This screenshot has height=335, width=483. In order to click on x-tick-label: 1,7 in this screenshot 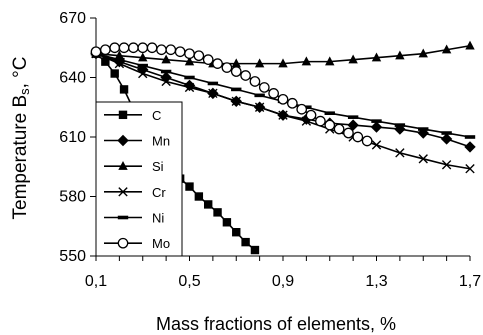, I will do `click(470, 281)`.